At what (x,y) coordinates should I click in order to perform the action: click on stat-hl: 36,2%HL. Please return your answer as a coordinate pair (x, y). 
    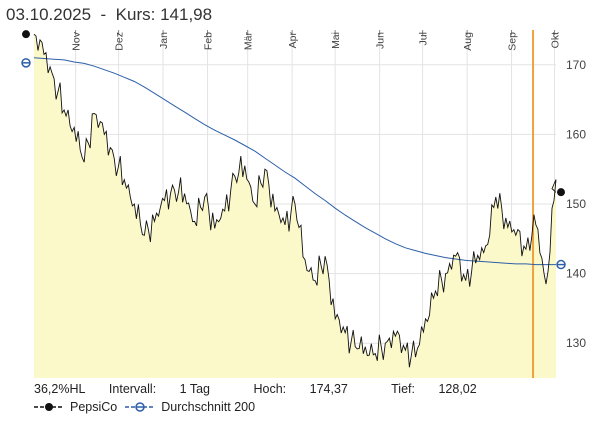
    Looking at the image, I should click on (60, 389).